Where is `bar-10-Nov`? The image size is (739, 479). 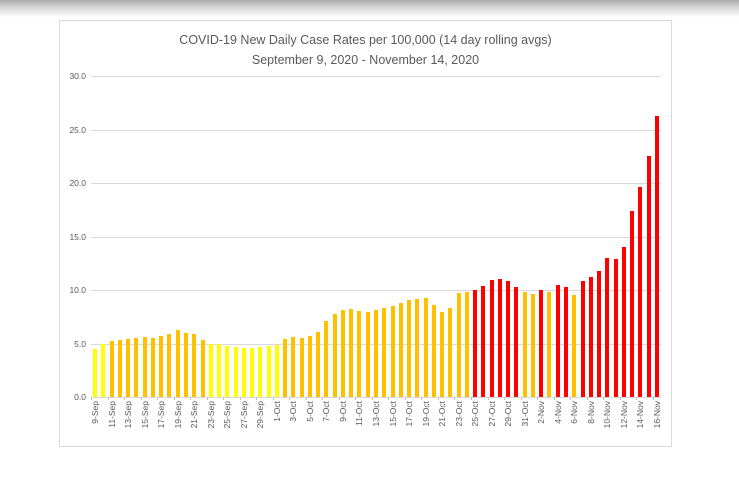
bar-10-Nov is located at coordinates (607, 327).